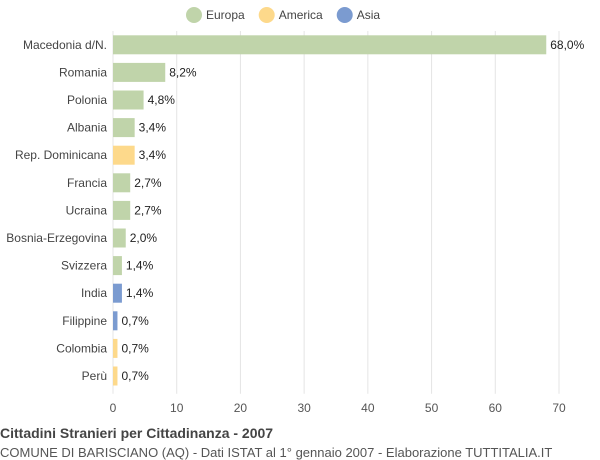  Describe the element at coordinates (567, 45) in the screenshot. I see `value-label-macedonia-d-n: 68,0%` at that location.